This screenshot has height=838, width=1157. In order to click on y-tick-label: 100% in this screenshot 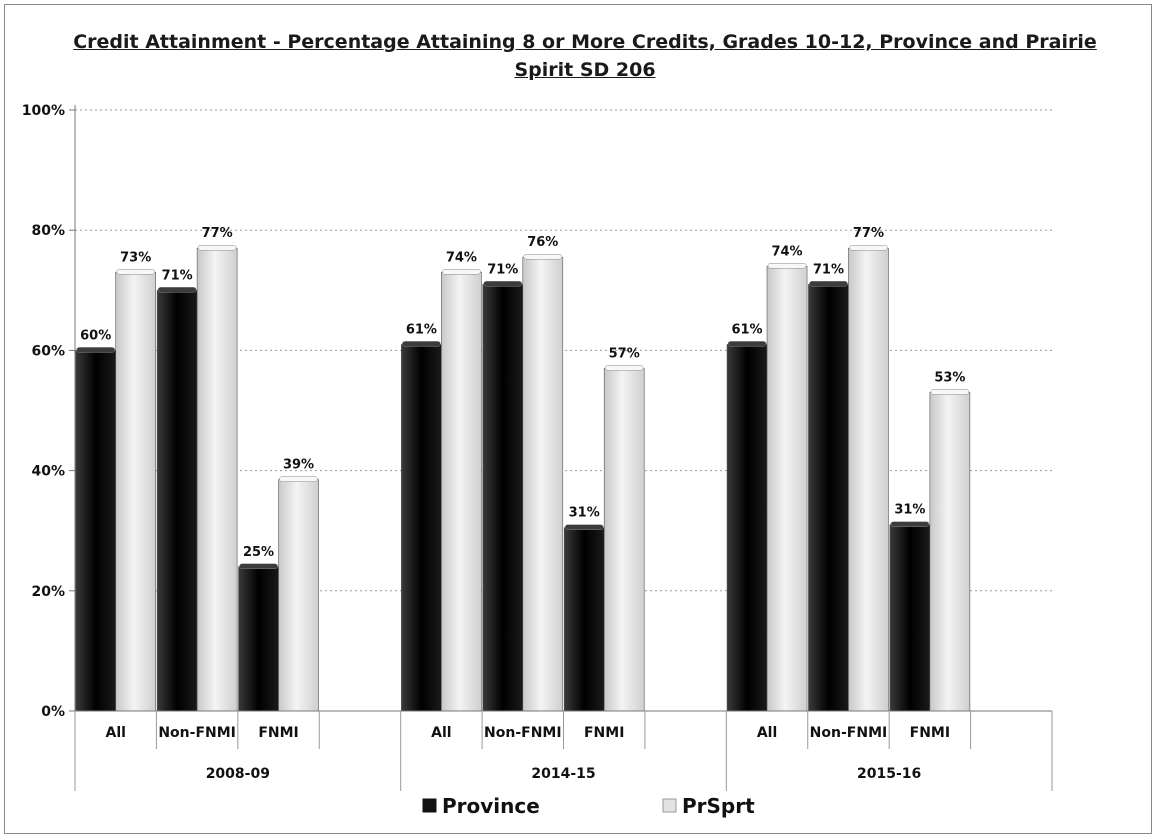, I will do `click(43, 111)`.